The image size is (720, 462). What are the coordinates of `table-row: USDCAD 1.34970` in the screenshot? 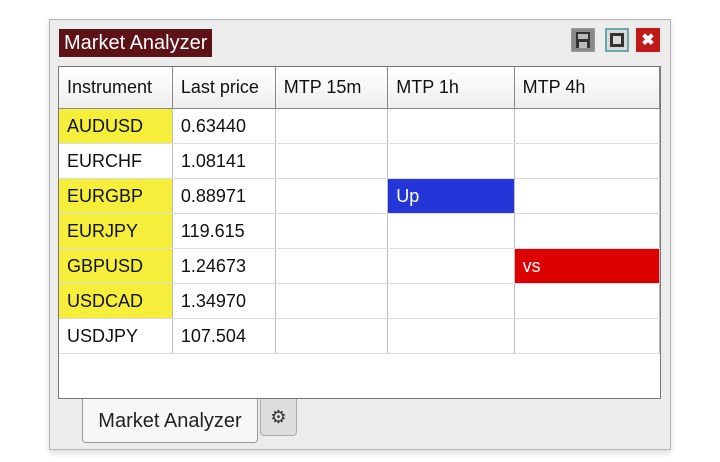 It's located at (360, 301).